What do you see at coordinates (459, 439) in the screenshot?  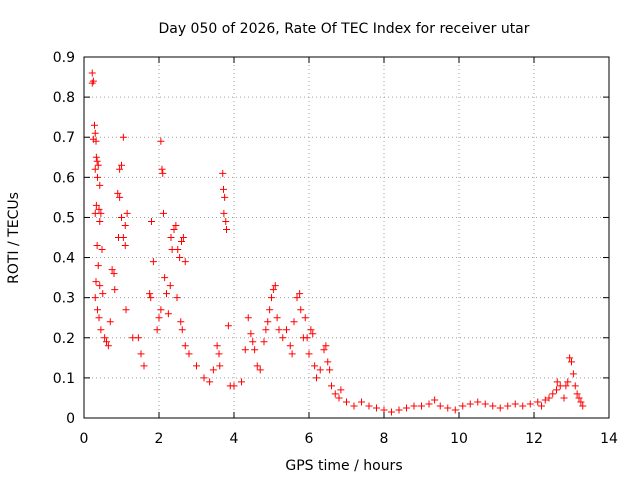 I see `x-tick-label: 10` at bounding box center [459, 439].